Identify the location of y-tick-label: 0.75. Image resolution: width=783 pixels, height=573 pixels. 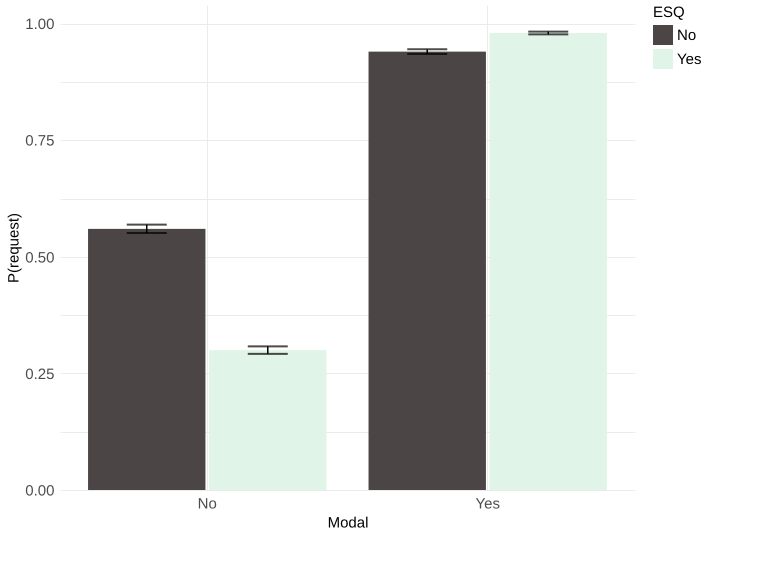
(39, 141).